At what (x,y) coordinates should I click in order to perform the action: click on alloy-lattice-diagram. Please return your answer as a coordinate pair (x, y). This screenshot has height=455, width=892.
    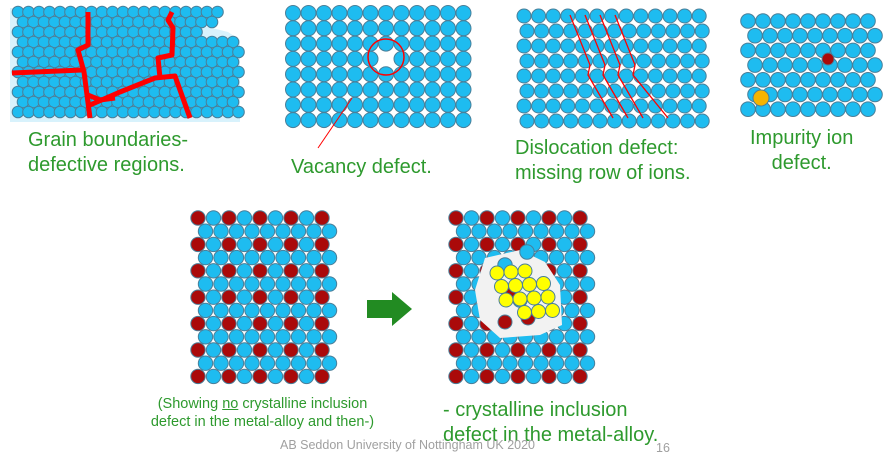
    Looking at the image, I should click on (264, 297).